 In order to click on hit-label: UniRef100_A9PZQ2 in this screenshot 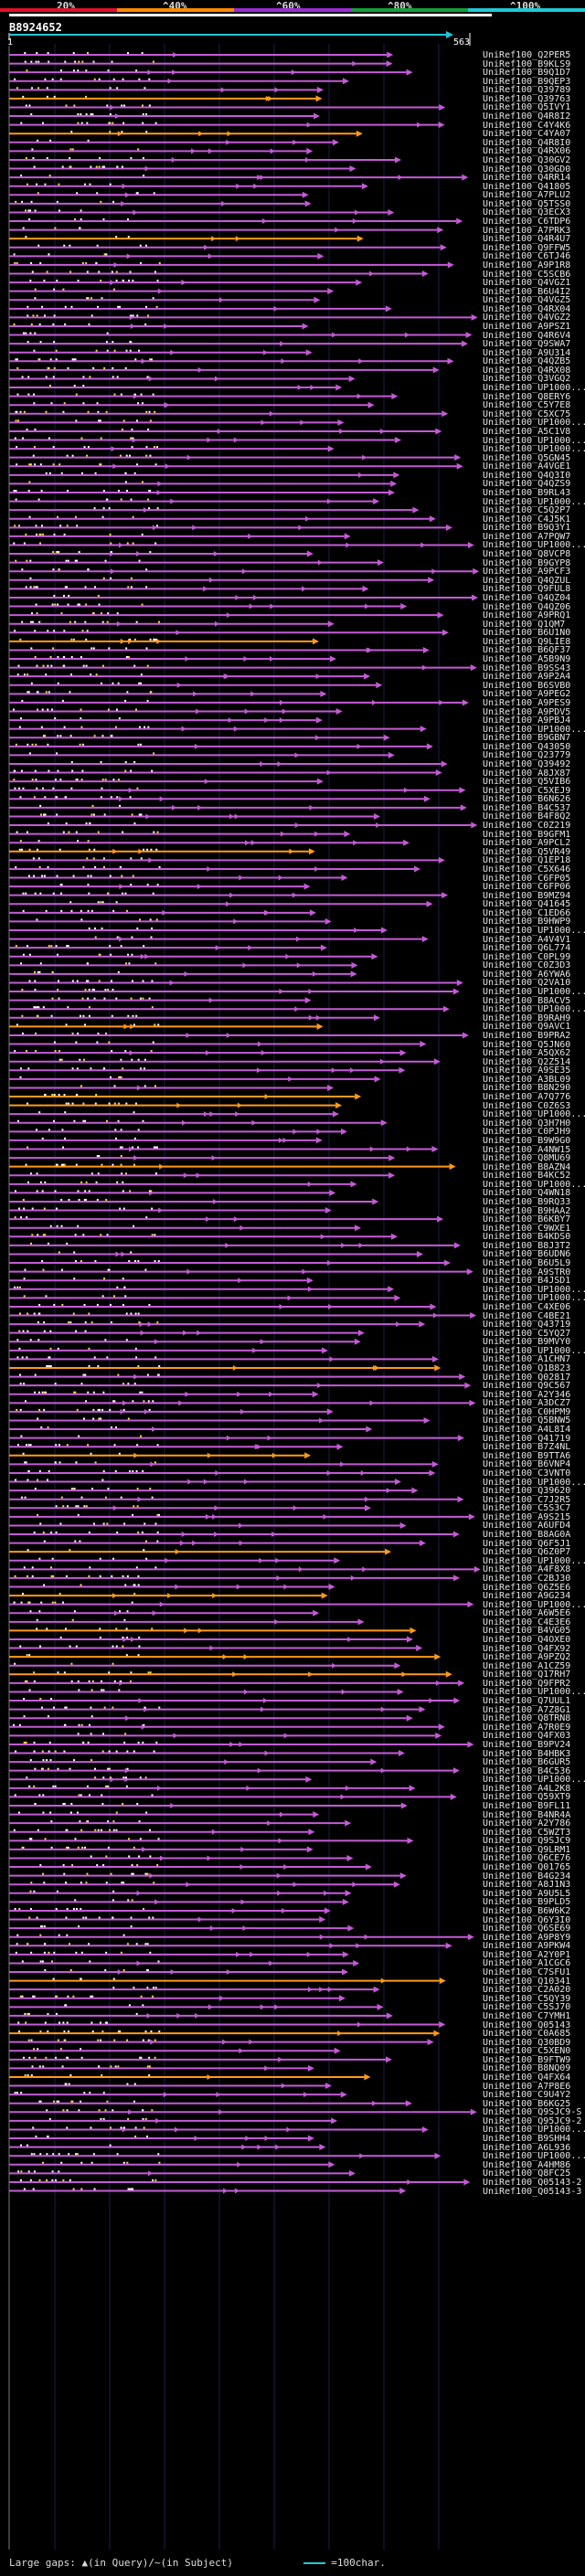, I will do `click(527, 1657)`.